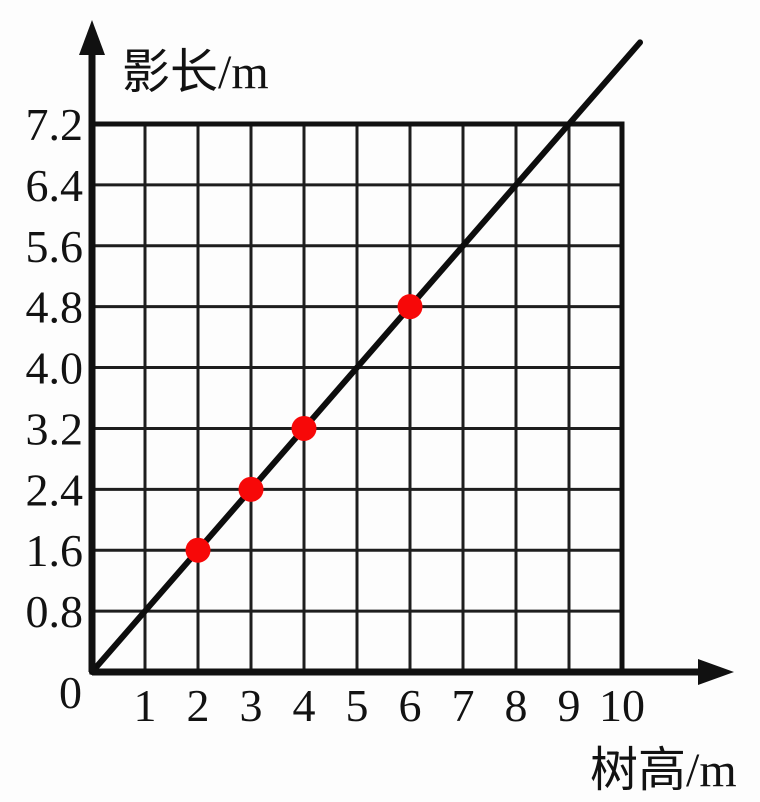  What do you see at coordinates (663, 770) in the screenshot?
I see `x-axis-title: 树高/m` at bounding box center [663, 770].